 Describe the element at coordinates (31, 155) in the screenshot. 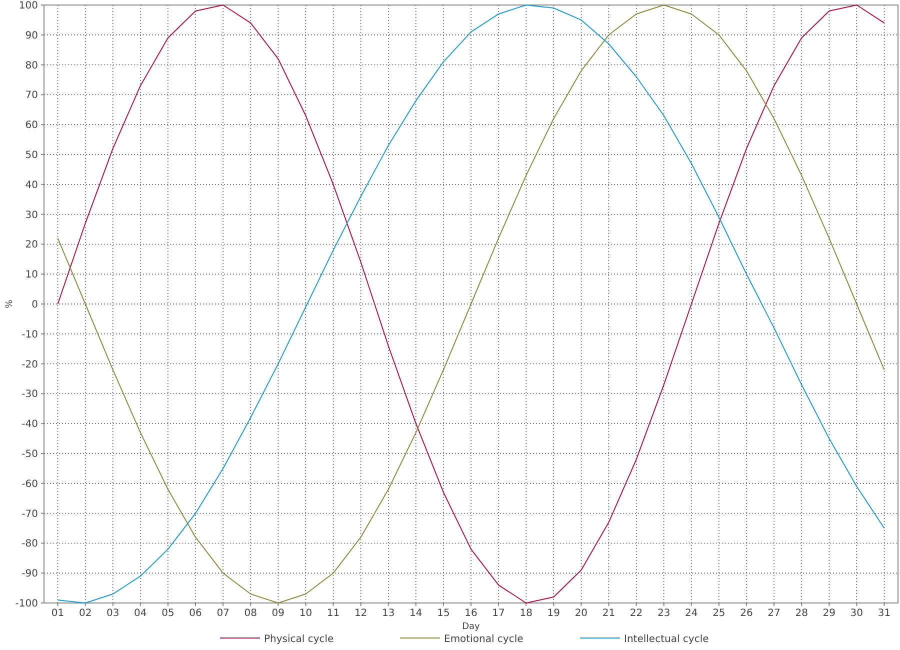

I see `y-tick-label: 50` at that location.